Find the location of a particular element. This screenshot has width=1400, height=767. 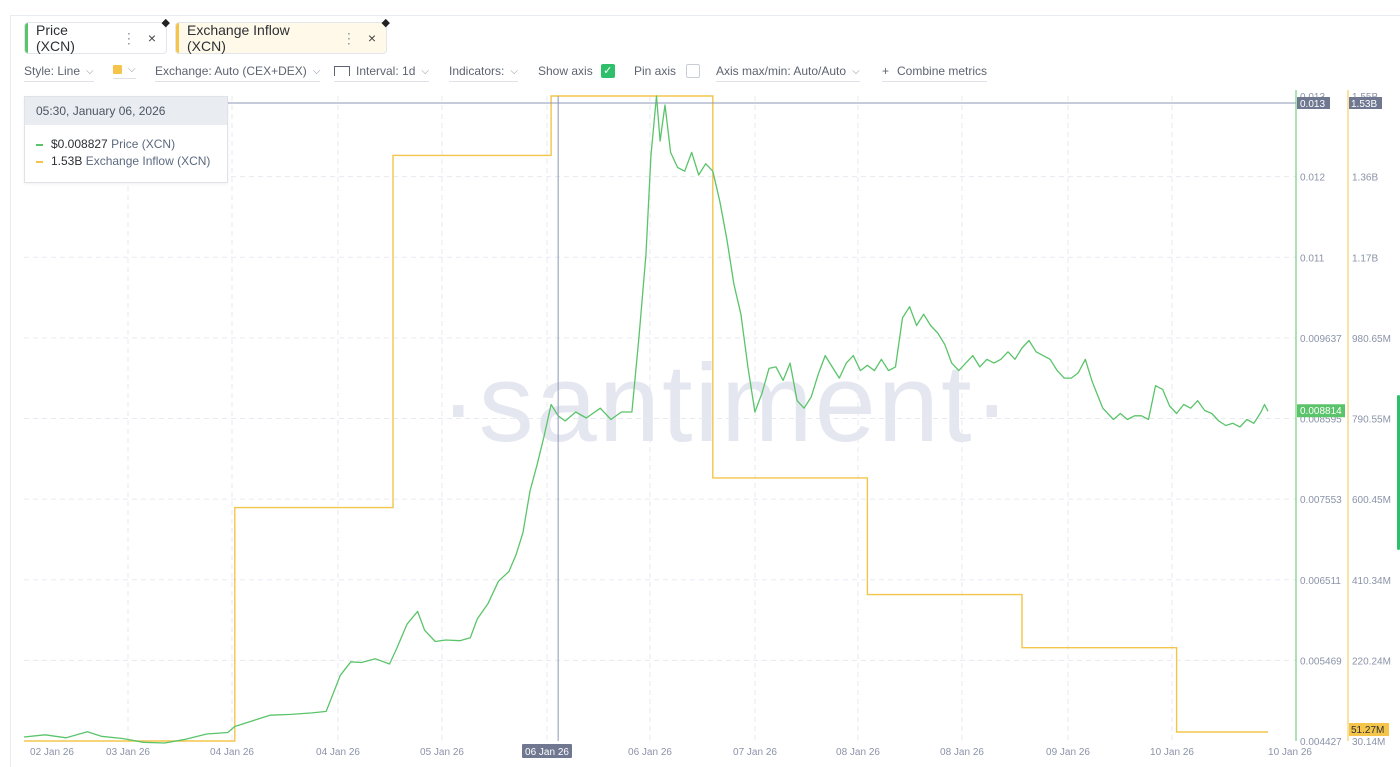

metric-tab-label: Price (XCN) is located at coordinates (55, 38).